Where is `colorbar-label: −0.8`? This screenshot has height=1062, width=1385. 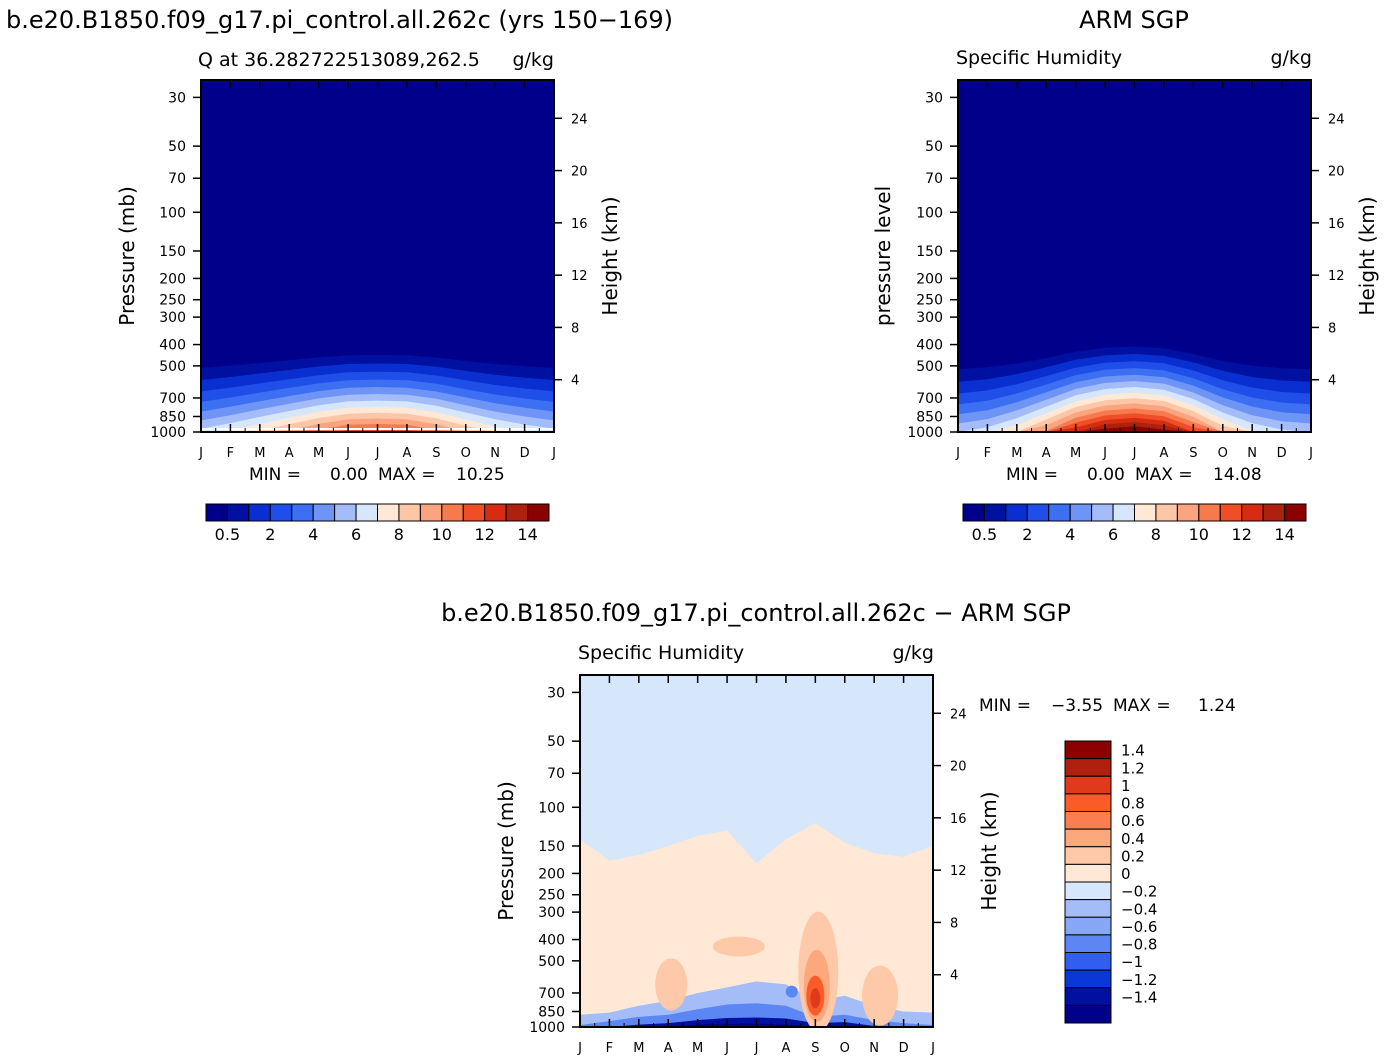 colorbar-label: −0.8 is located at coordinates (1139, 945).